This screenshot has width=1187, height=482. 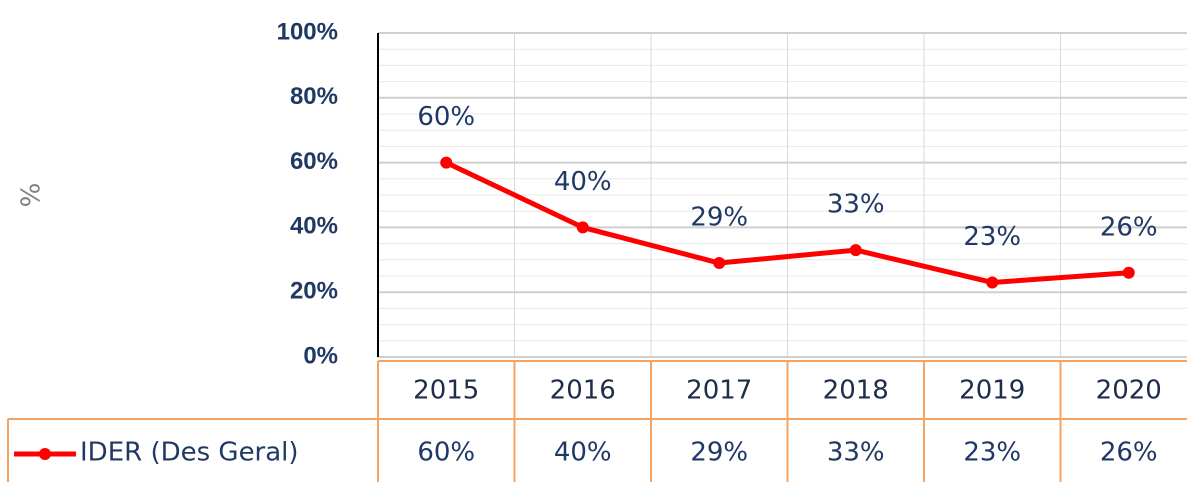 I want to click on line, so click(x=787, y=222).